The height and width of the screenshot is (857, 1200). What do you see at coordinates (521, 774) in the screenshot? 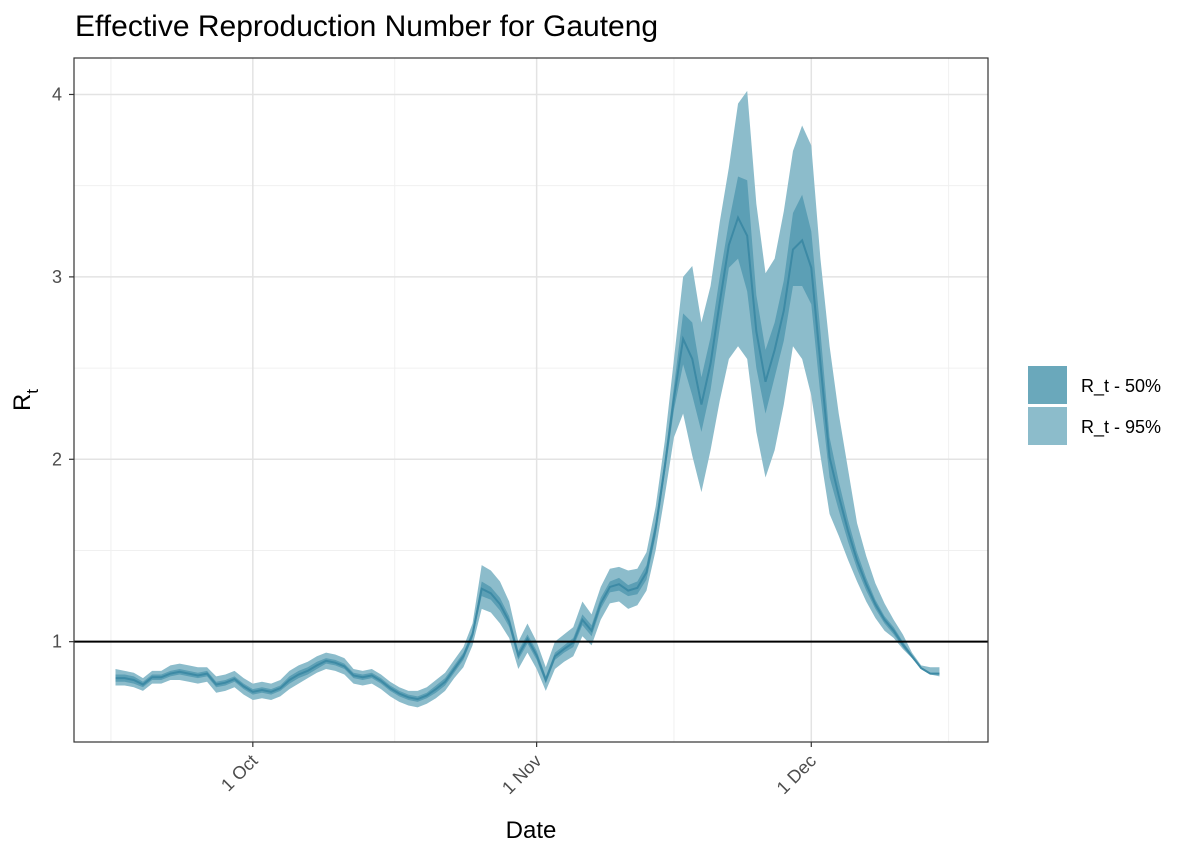
I see `x-tick-label: 1 Nov` at bounding box center [521, 774].